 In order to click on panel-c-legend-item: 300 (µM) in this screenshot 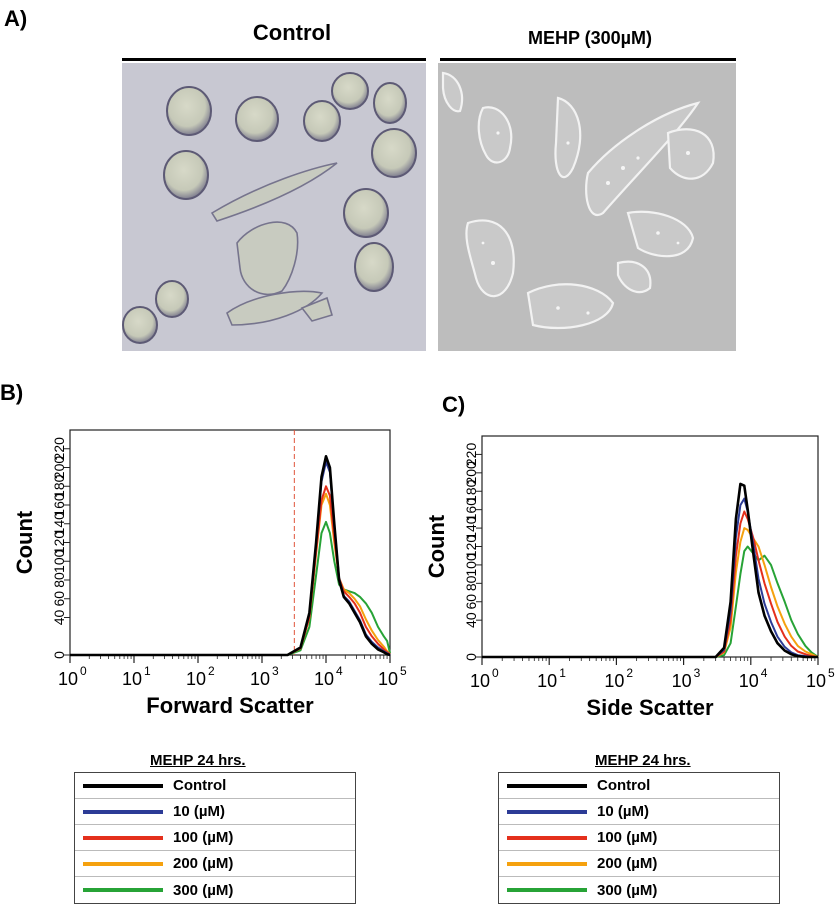, I will do `click(639, 890)`.